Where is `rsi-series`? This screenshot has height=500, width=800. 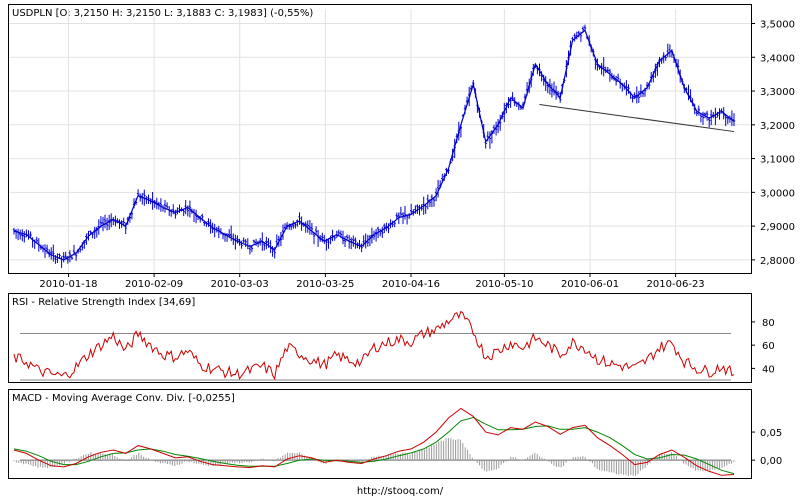
rsi-series is located at coordinates (374, 345).